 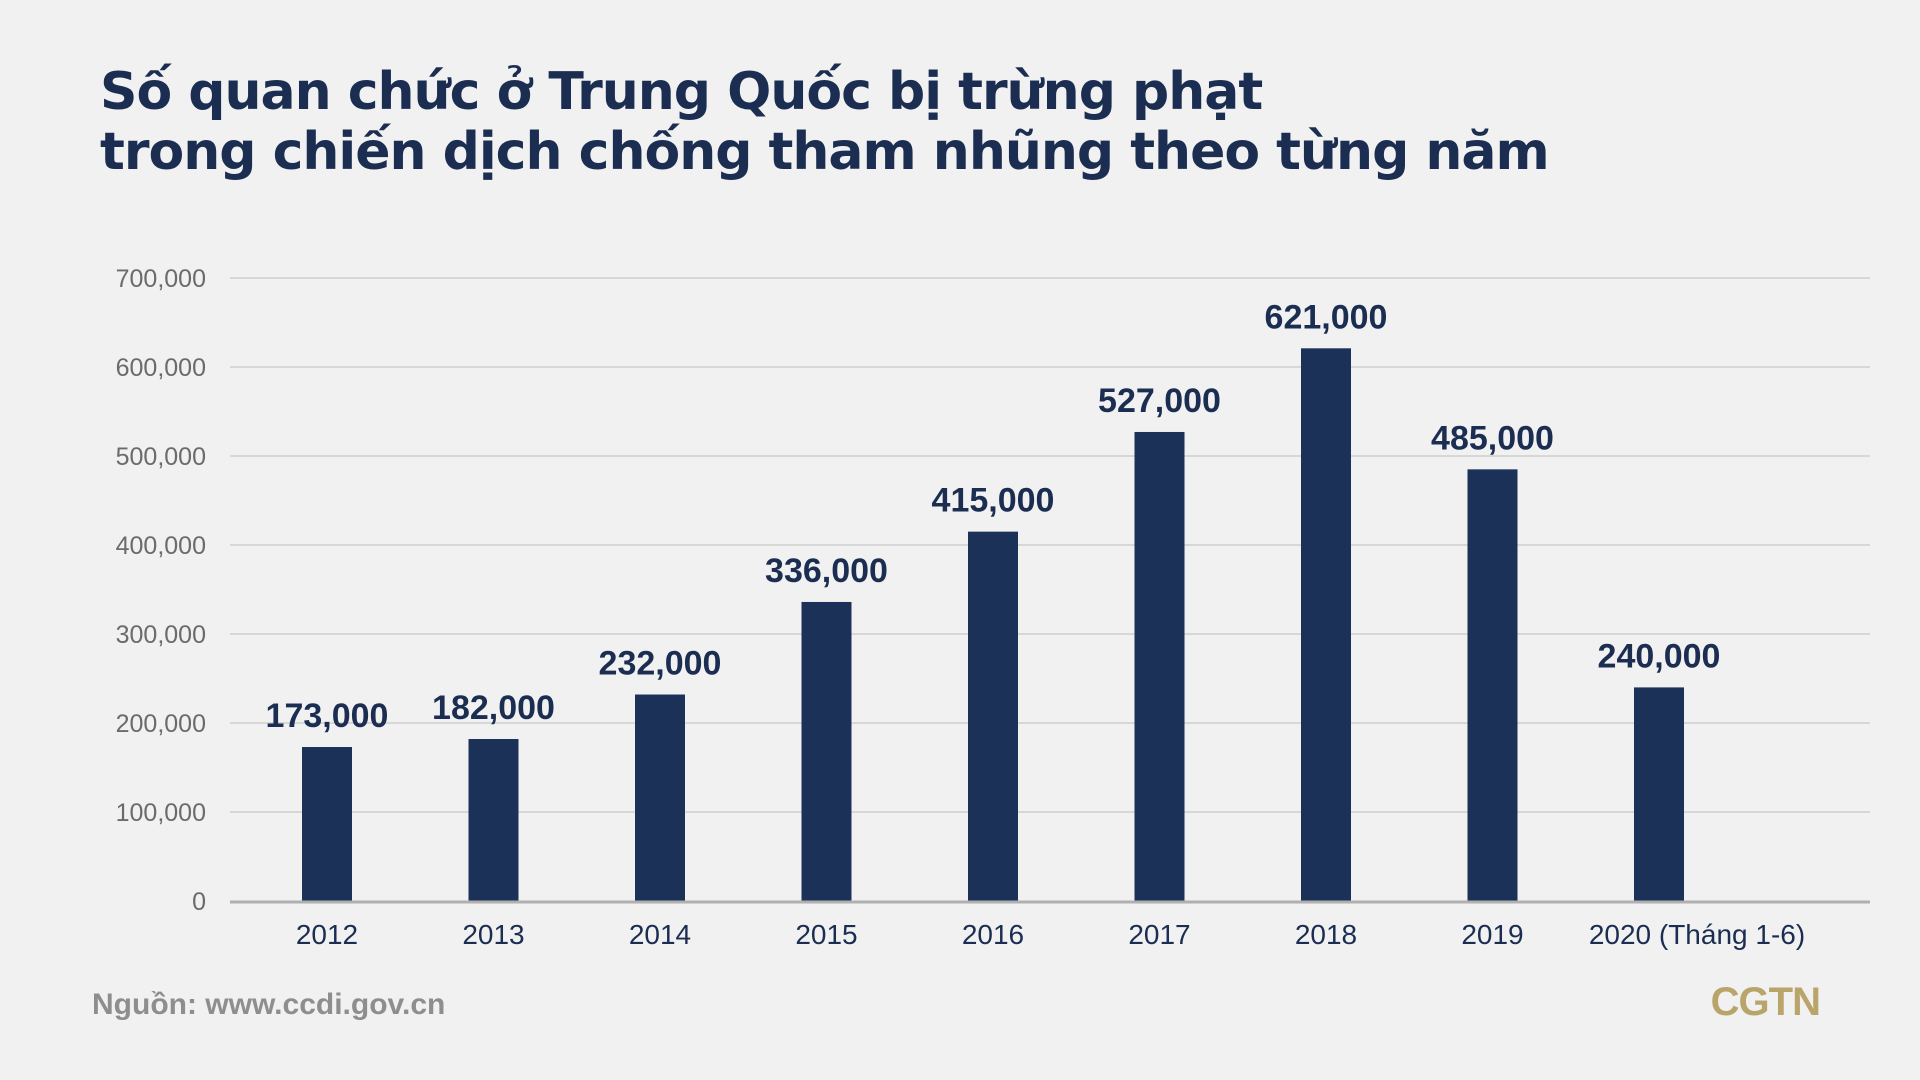 I want to click on x-tick-label: 2015, so click(x=826, y=934).